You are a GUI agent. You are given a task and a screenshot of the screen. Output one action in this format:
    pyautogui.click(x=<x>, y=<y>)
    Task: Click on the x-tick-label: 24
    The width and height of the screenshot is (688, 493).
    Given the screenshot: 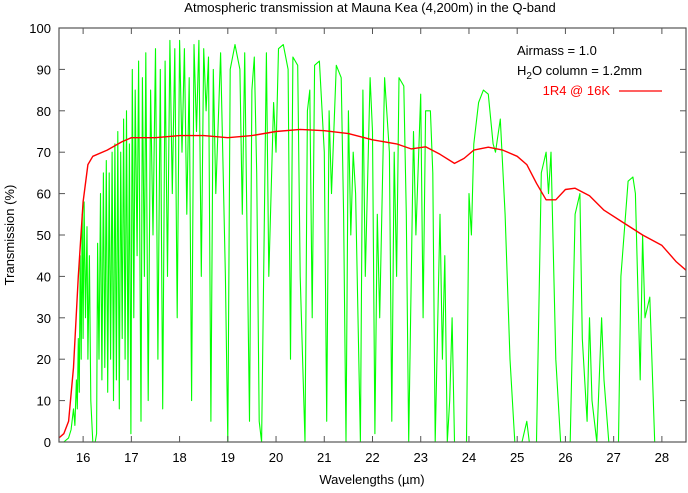 What is the action you would take?
    pyautogui.click(x=469, y=457)
    